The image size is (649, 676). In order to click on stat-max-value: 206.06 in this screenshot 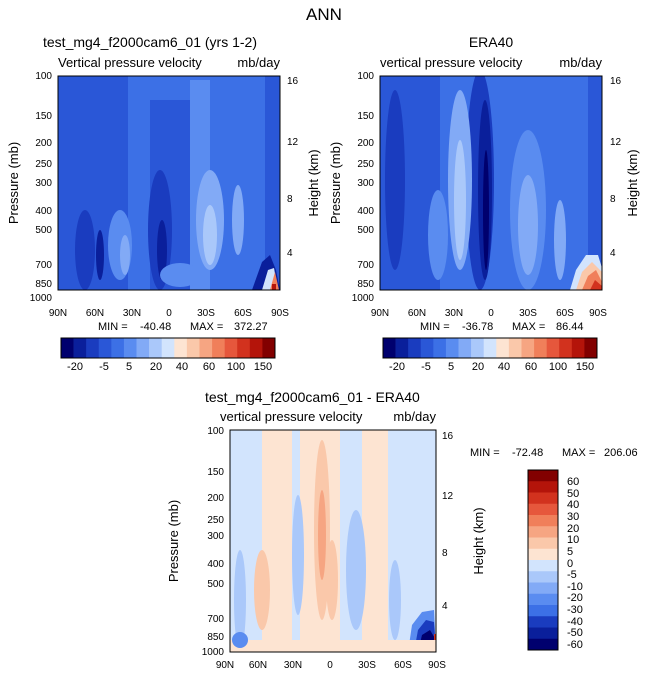, I will do `click(621, 453)`.